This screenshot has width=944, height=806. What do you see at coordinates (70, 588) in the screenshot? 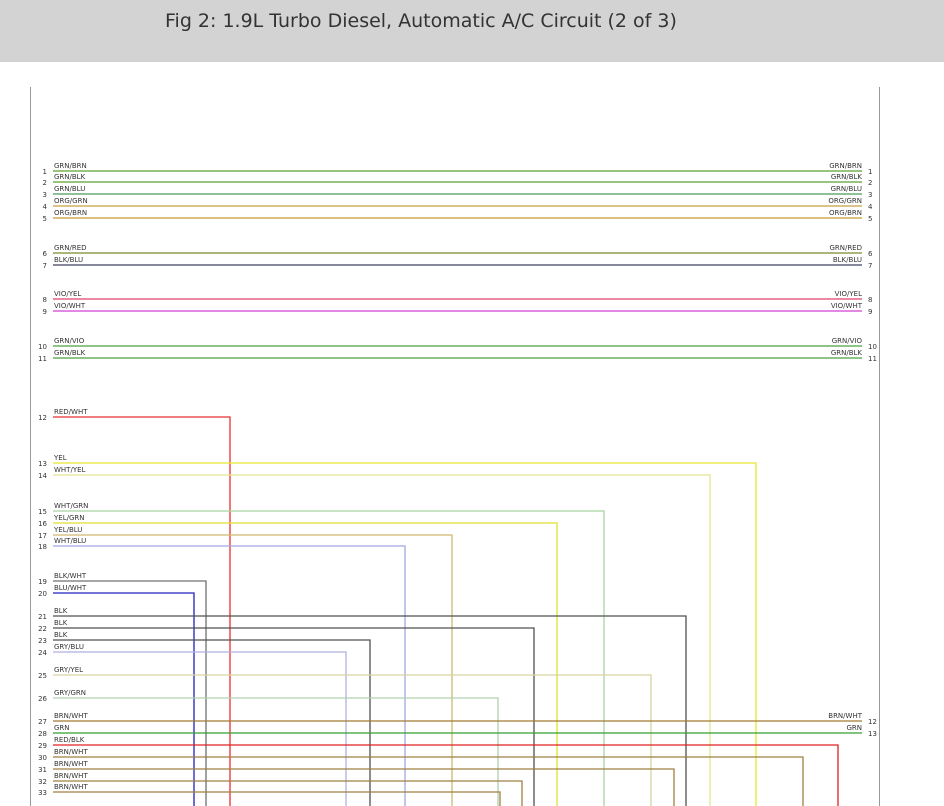
I see `wire-label: BLU/WHT` at bounding box center [70, 588].